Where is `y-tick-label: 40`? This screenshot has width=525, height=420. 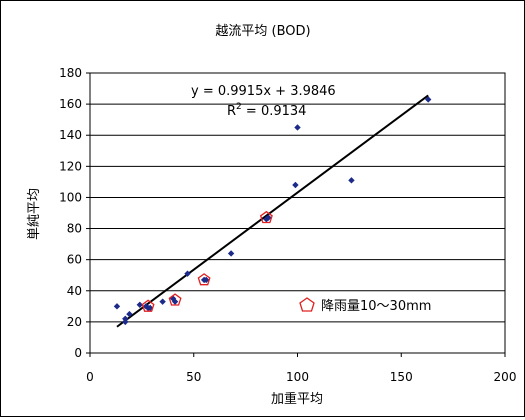 y-tick-label: 40 is located at coordinates (74, 291).